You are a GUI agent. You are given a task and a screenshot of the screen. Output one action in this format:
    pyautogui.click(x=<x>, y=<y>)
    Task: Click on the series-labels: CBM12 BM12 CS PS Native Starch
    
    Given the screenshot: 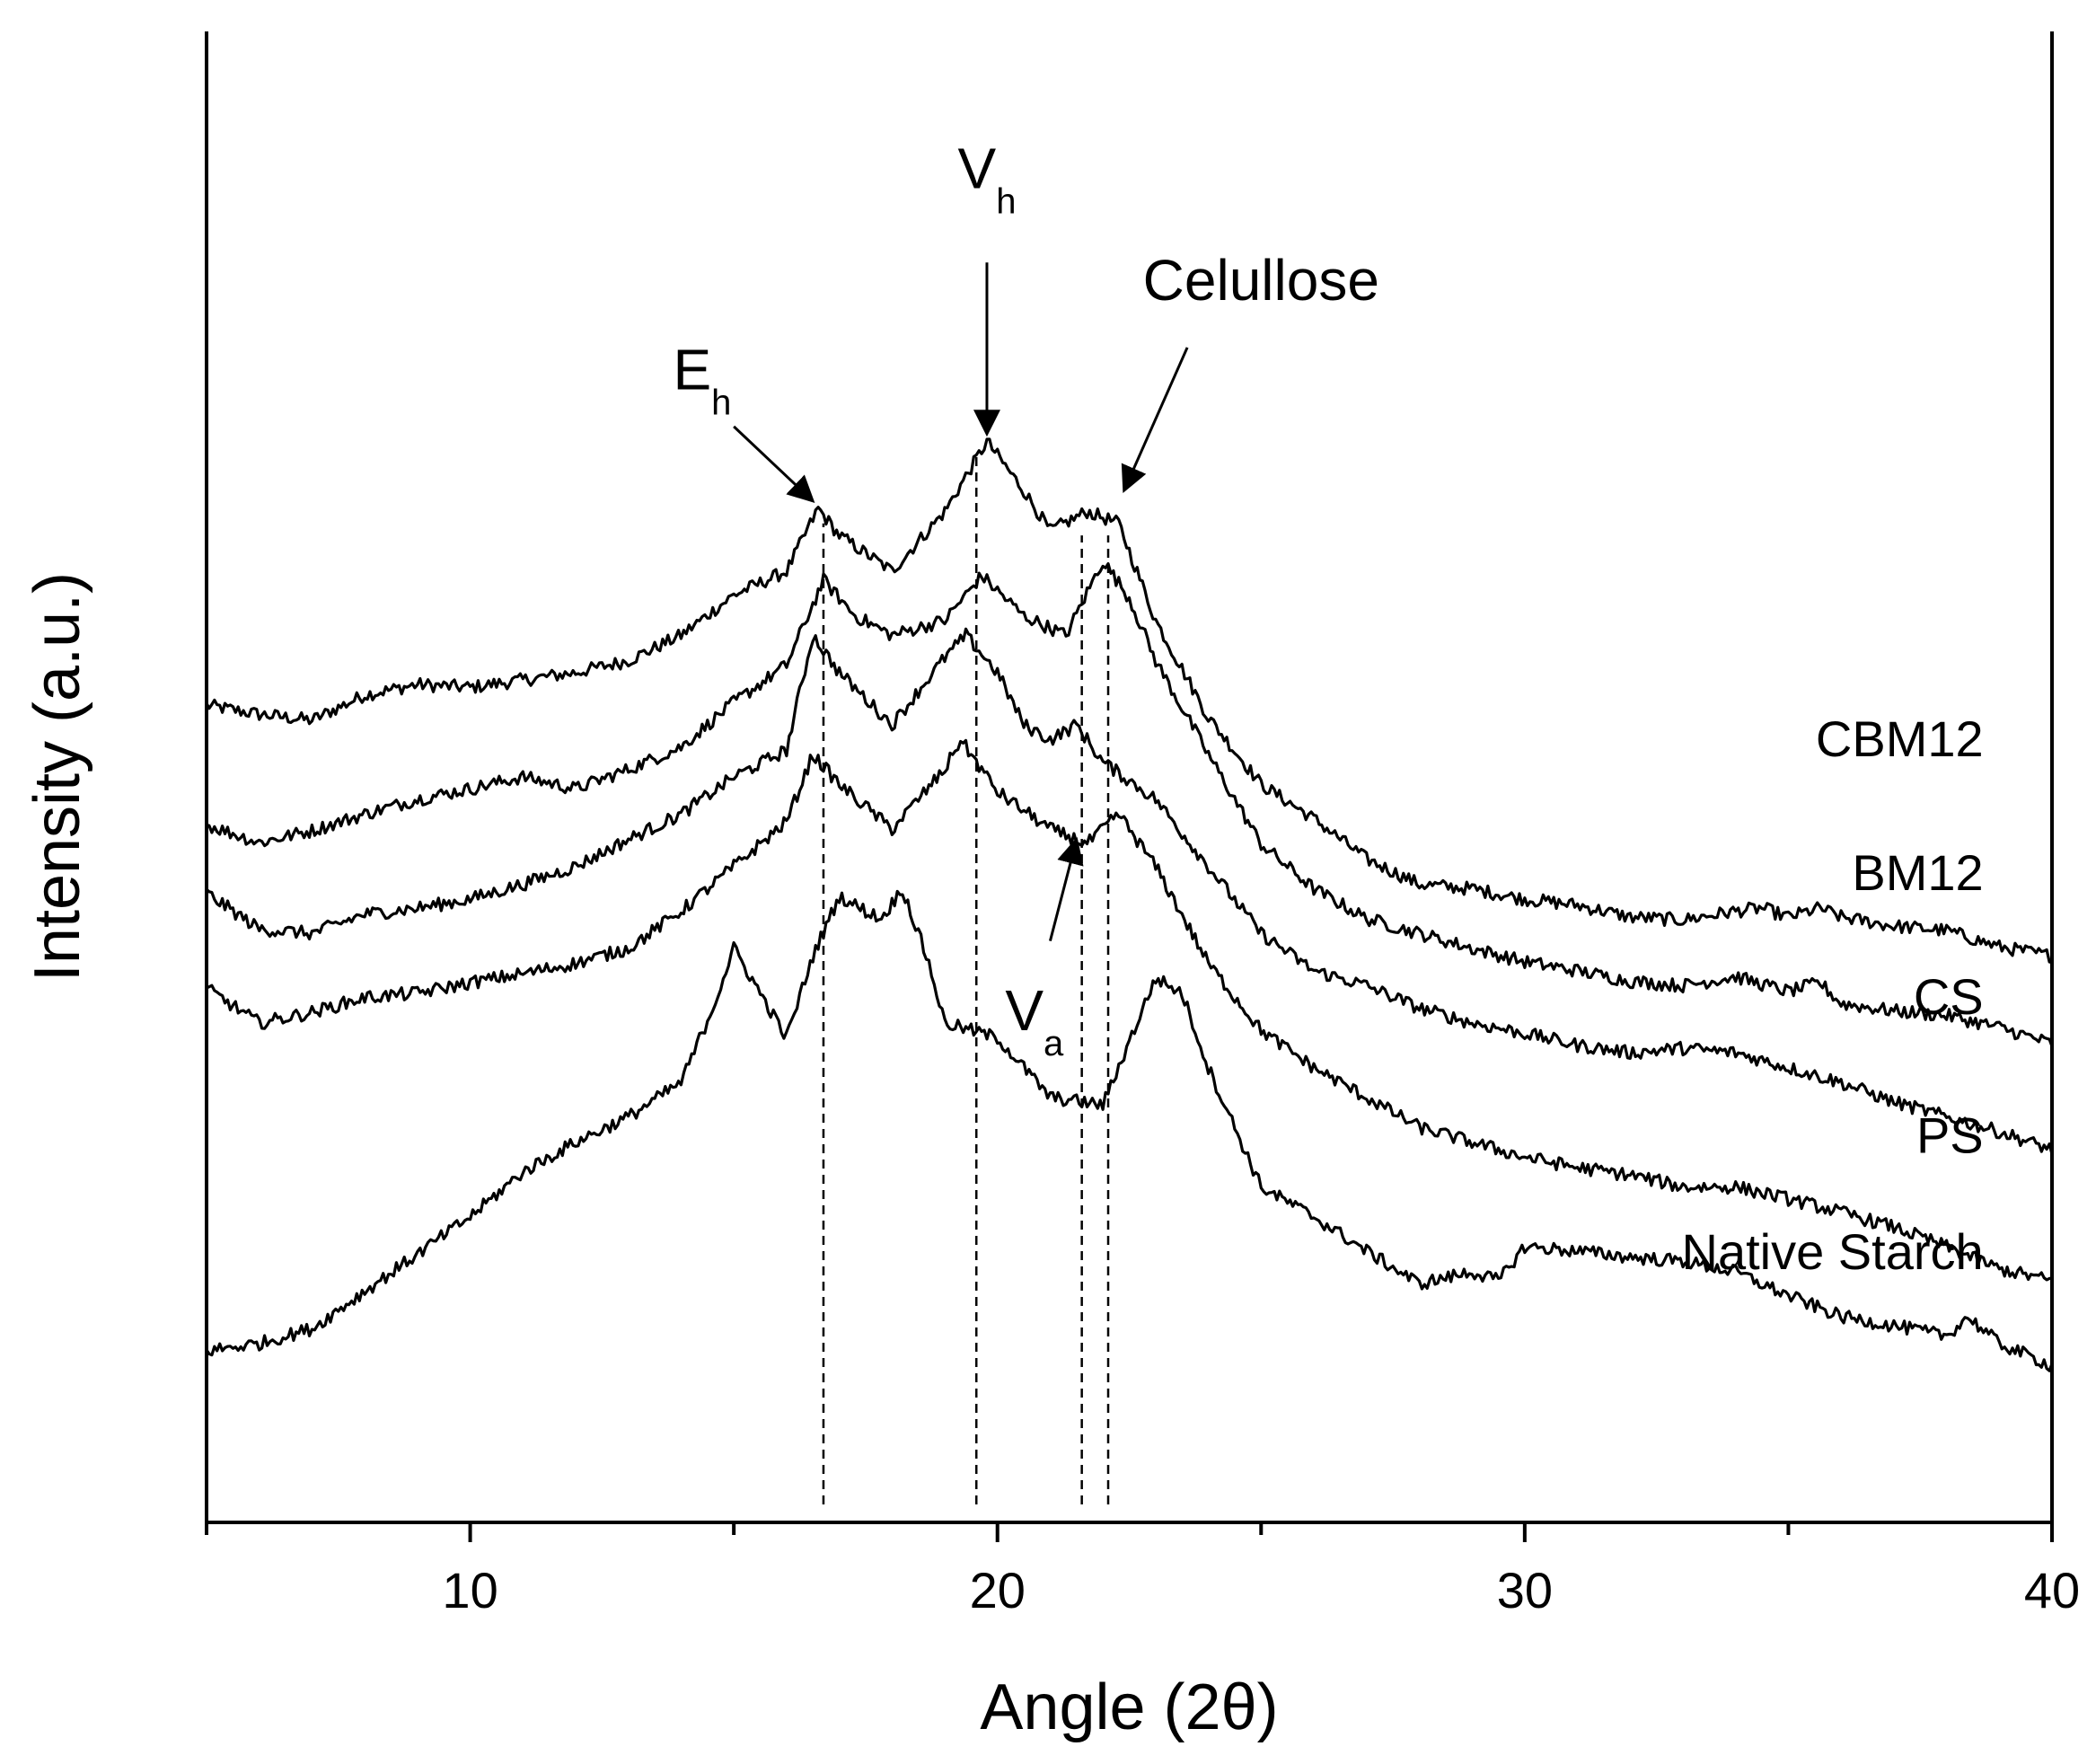 What is the action you would take?
    pyautogui.click(x=1833, y=995)
    